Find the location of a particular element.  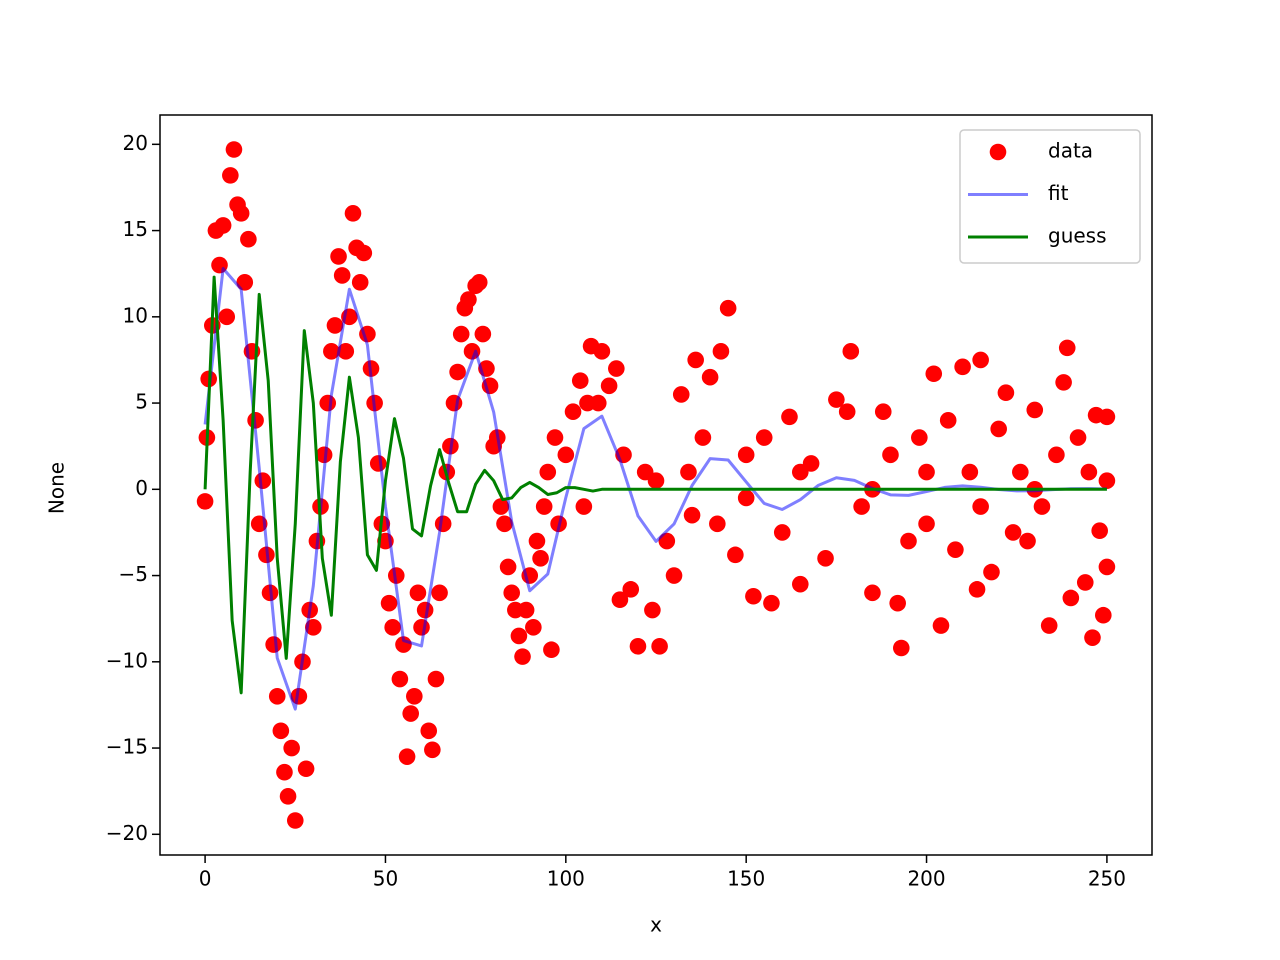

legend-box is located at coordinates (1050, 196).